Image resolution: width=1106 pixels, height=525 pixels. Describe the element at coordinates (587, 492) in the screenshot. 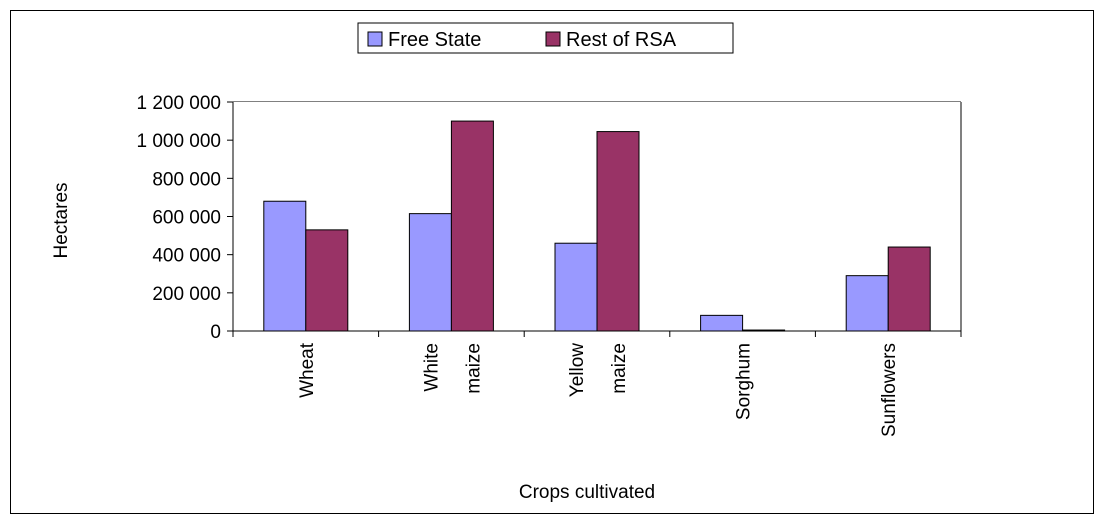

I see `x-axis-title: Crops cultivated` at that location.